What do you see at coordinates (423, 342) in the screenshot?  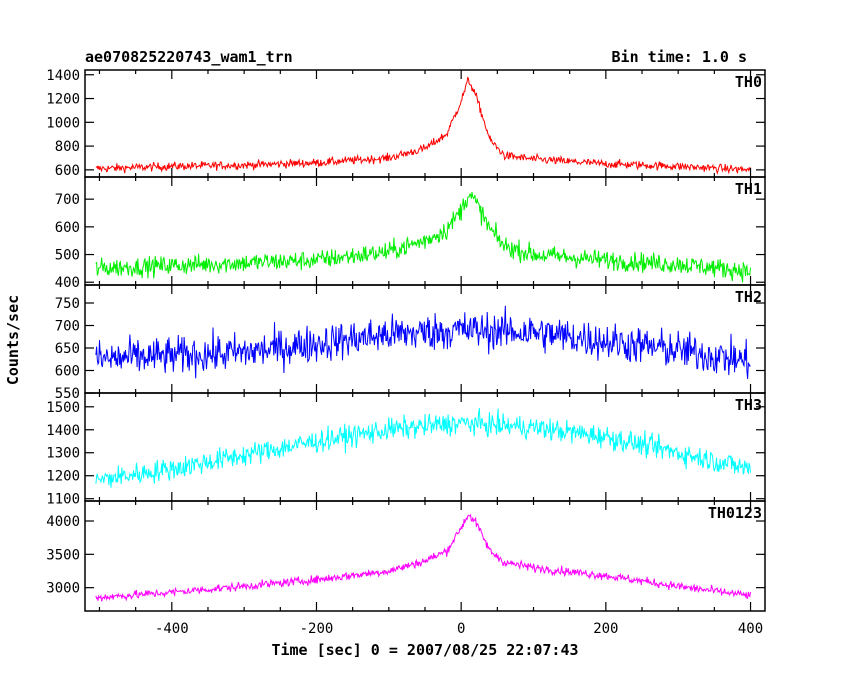 I see `series-line-th2` at bounding box center [423, 342].